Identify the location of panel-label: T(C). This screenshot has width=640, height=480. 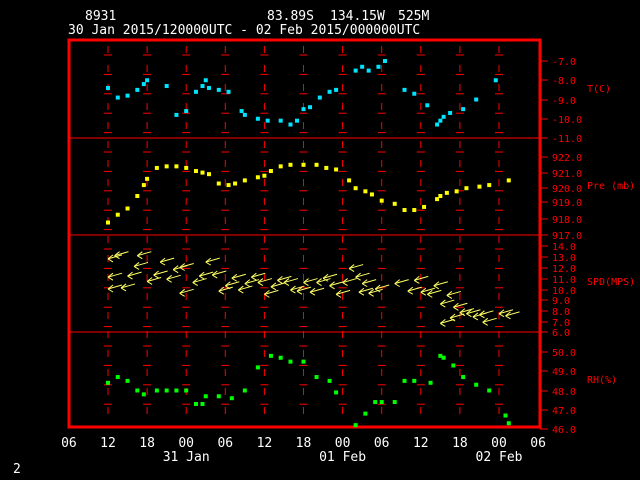
(599, 89).